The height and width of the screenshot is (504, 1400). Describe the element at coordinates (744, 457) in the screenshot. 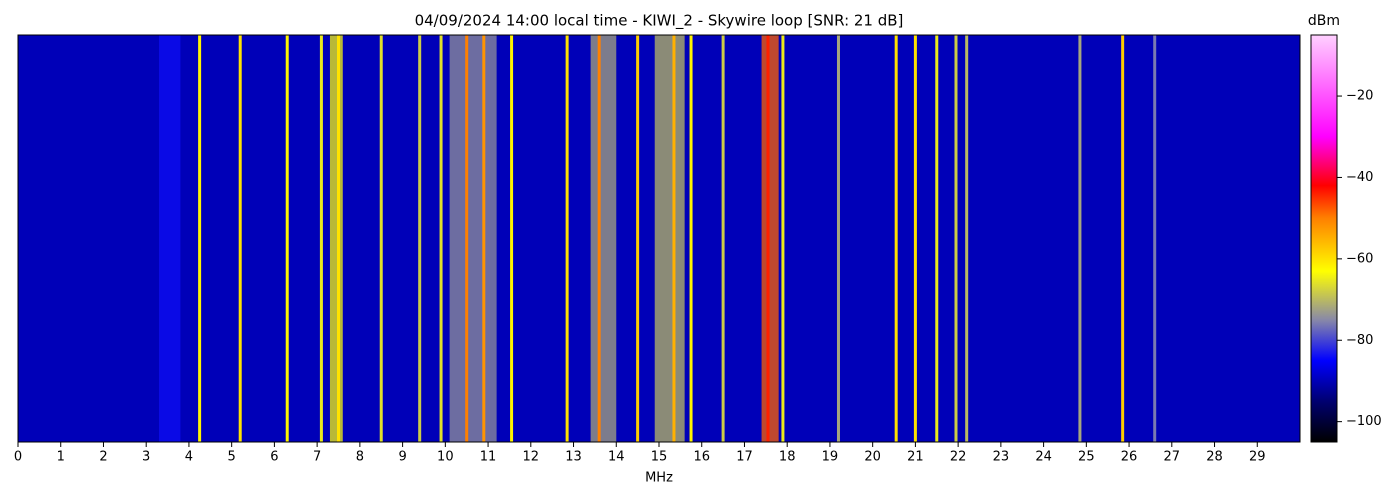

I see `x-tick-label: 17` at that location.